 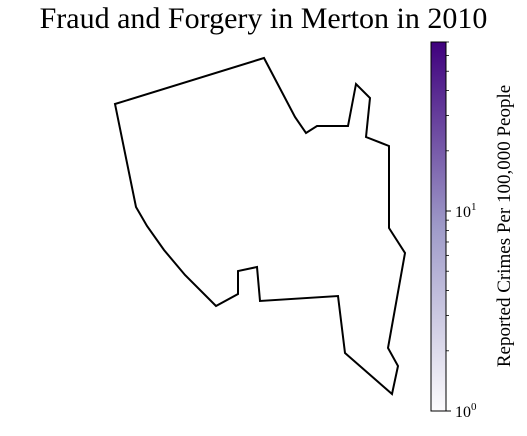 What do you see at coordinates (263, 18) in the screenshot?
I see `chart-title: Fraud and Forgery in Merton in 2010` at bounding box center [263, 18].